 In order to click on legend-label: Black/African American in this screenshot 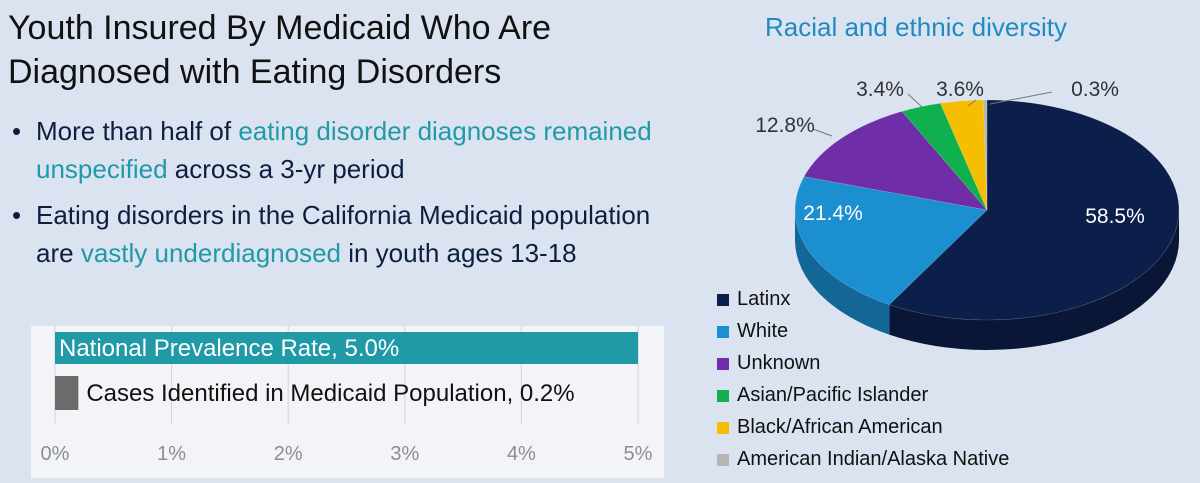, I will do `click(840, 427)`.